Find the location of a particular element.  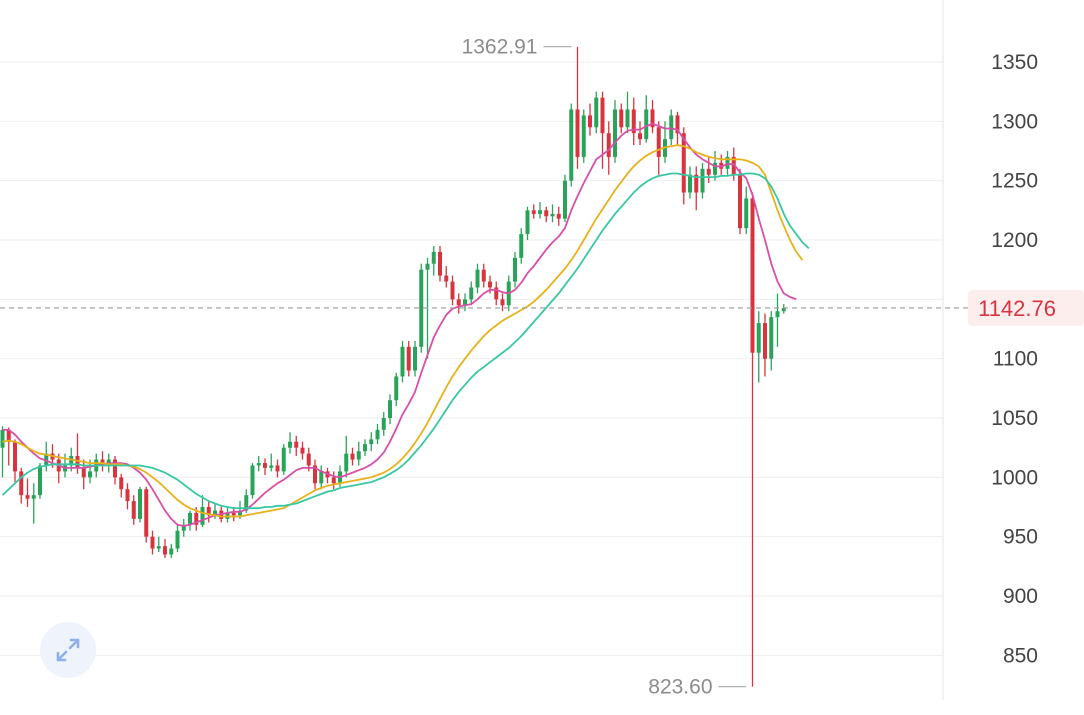

y-tick-label: 1050 is located at coordinates (1014, 418).